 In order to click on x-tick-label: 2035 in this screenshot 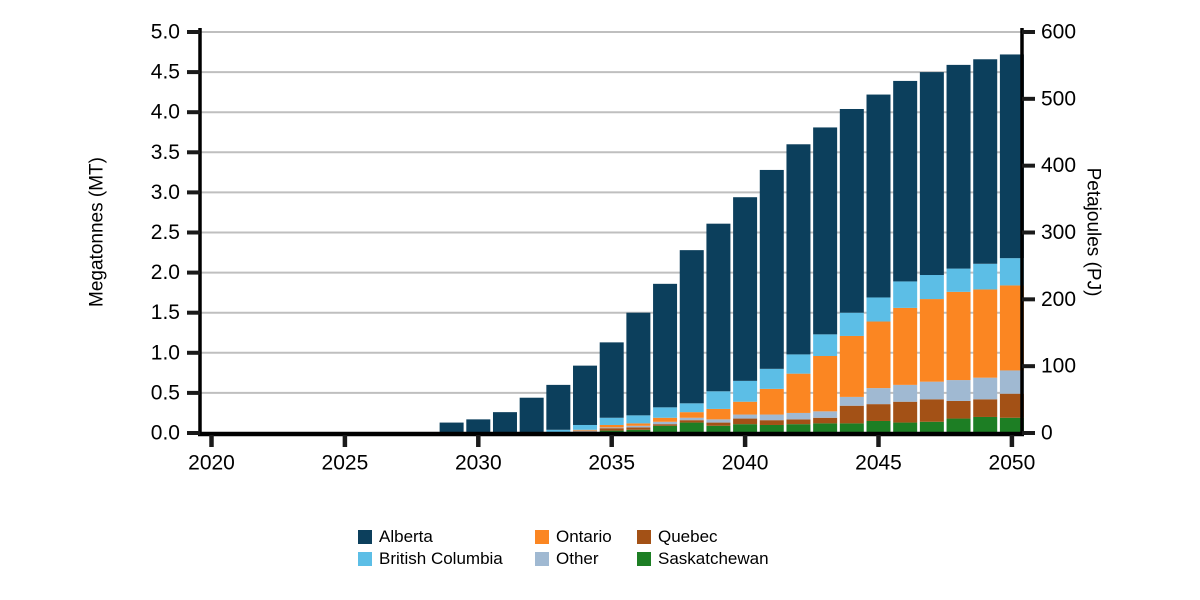, I will do `click(611, 463)`.